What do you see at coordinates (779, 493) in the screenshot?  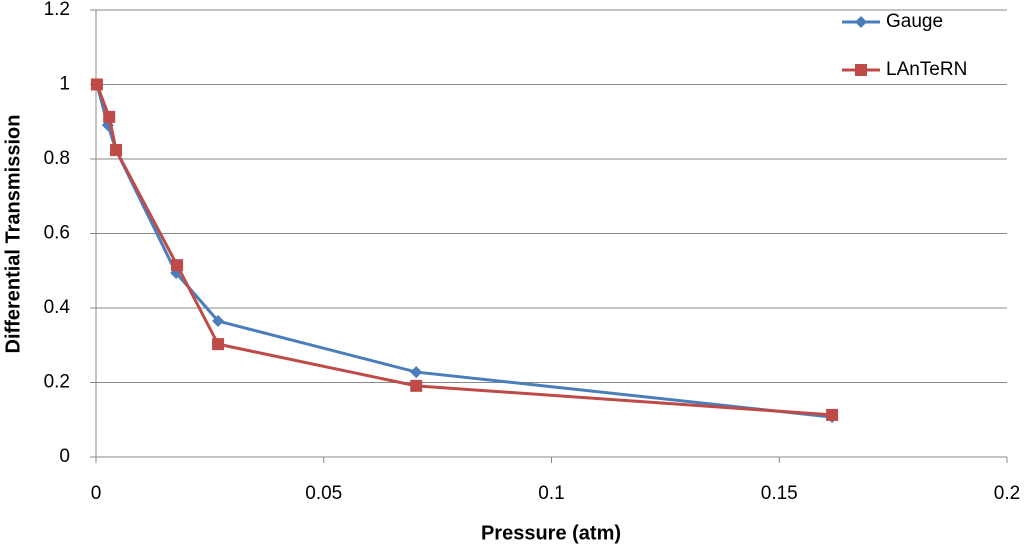 I see `x-tick-label: 0.15` at bounding box center [779, 493].